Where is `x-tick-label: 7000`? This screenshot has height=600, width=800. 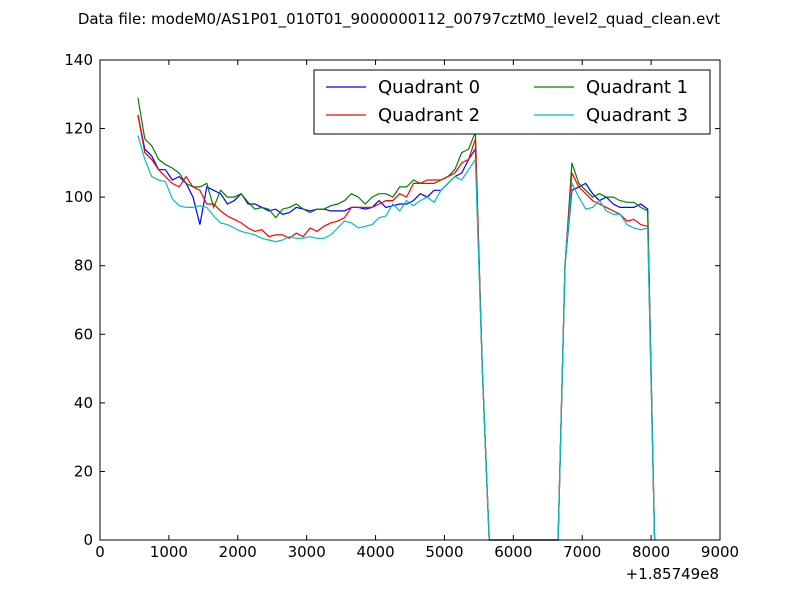
x-tick-label: 7000 is located at coordinates (582, 552).